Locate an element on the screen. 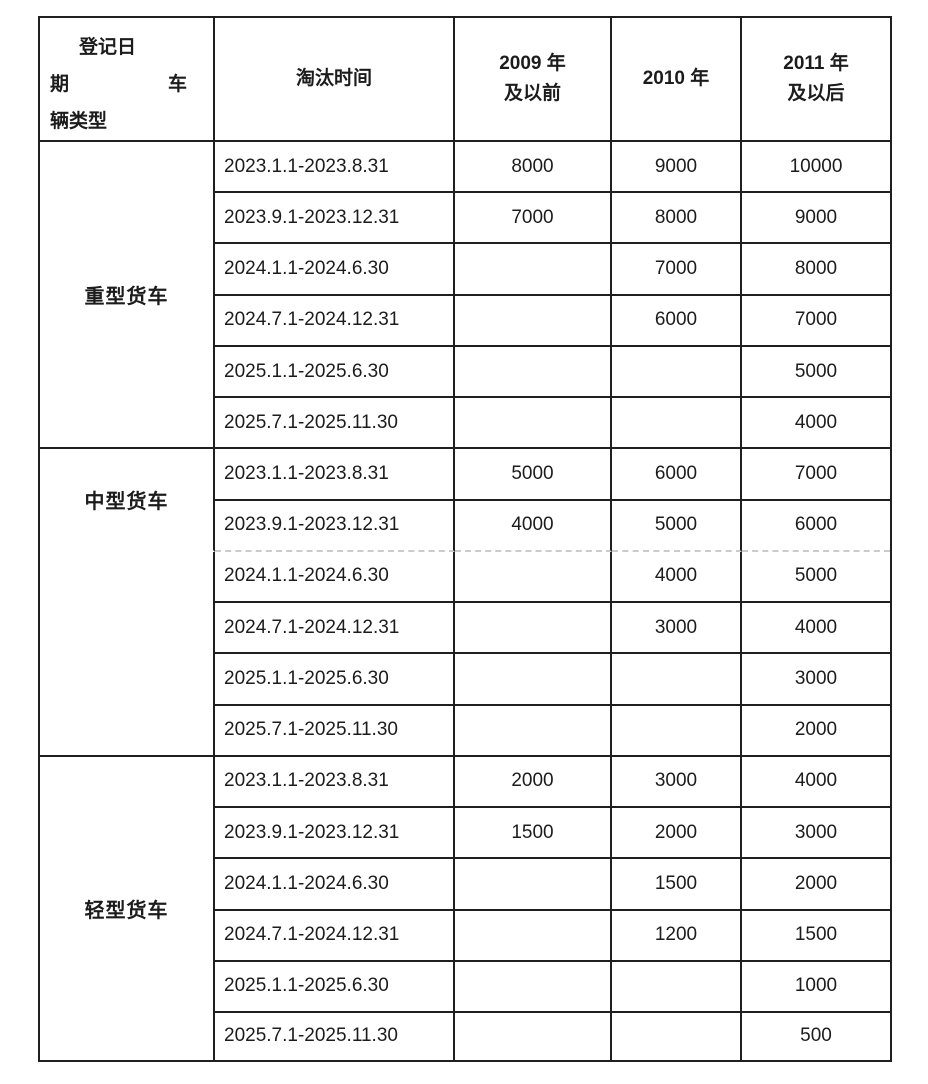  value-2010: 9000 is located at coordinates (677, 168).